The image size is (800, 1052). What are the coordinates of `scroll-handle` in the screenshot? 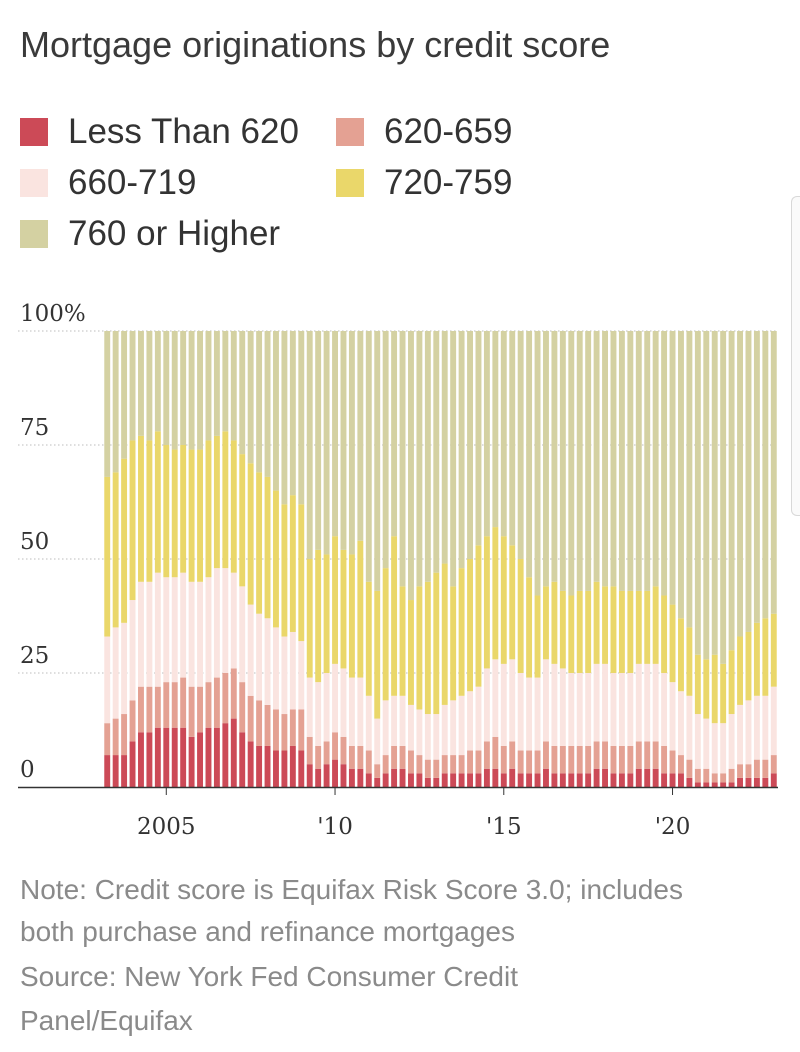 It's located at (795, 356).